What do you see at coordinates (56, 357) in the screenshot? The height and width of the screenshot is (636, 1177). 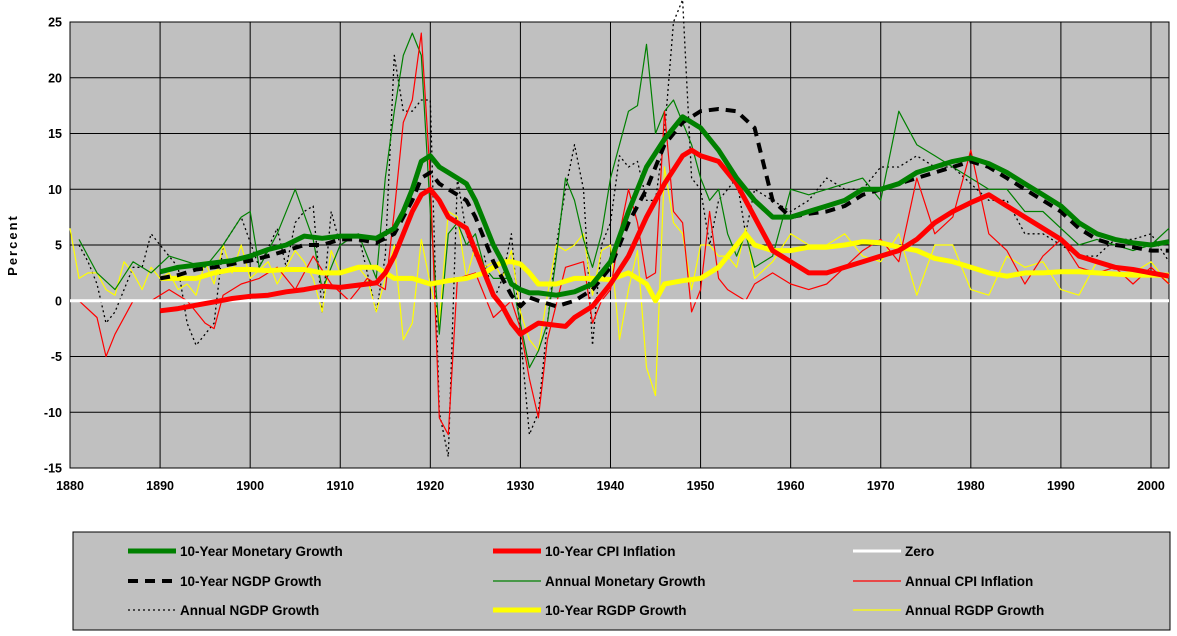 I see `y-tick-label: -5` at bounding box center [56, 357].